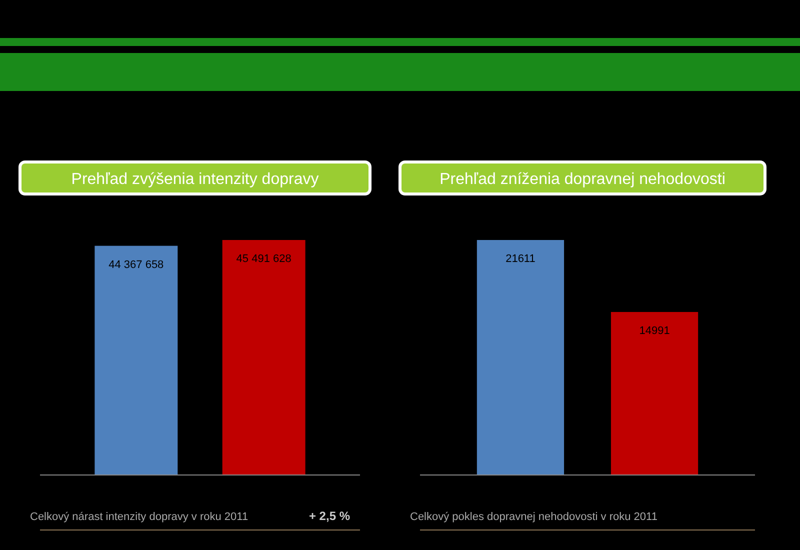 The image size is (800, 550). Describe the element at coordinates (654, 330) in the screenshot. I see `data-label: 14991` at that location.